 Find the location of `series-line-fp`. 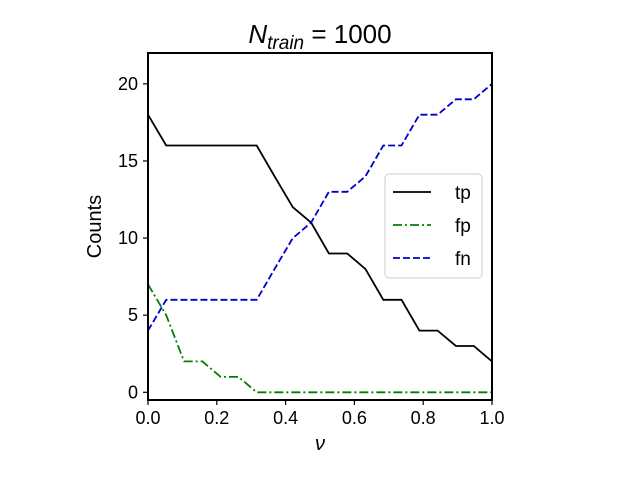

series-line-fp is located at coordinates (319, 338).